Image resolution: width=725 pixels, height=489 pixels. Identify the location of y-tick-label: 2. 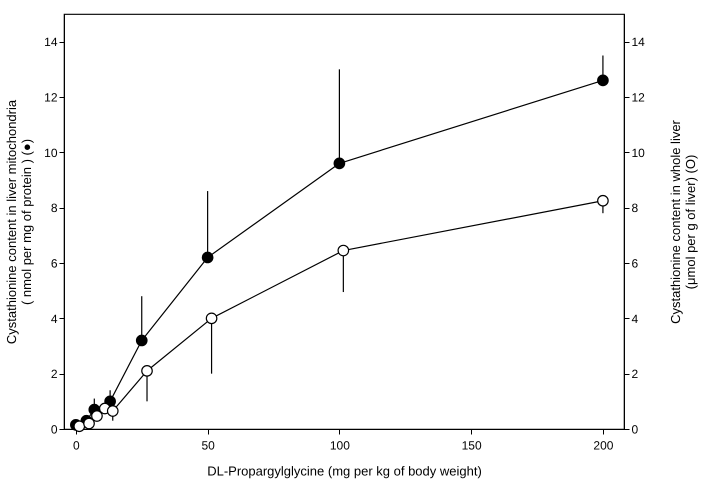
(54, 374).